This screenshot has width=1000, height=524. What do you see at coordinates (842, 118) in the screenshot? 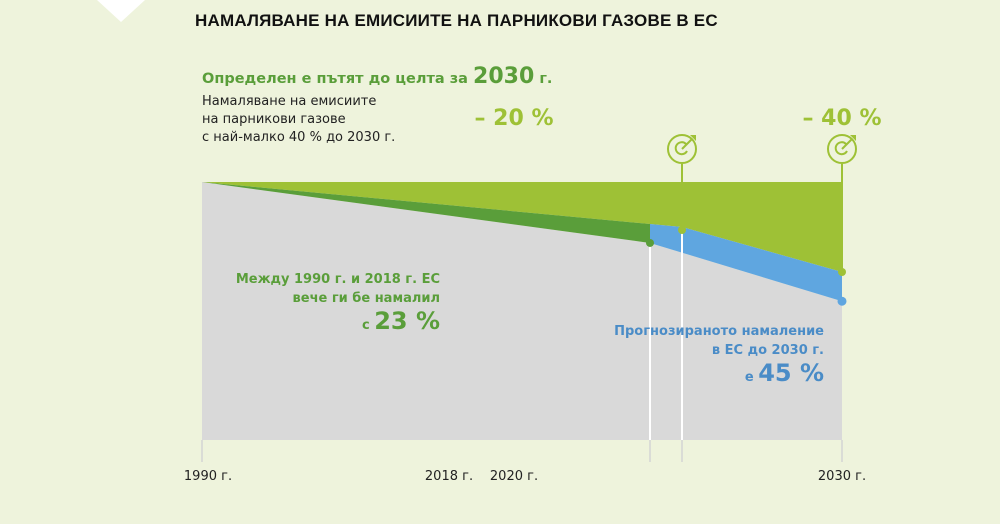
I see `target-2030-label: – 40 %` at bounding box center [842, 118].